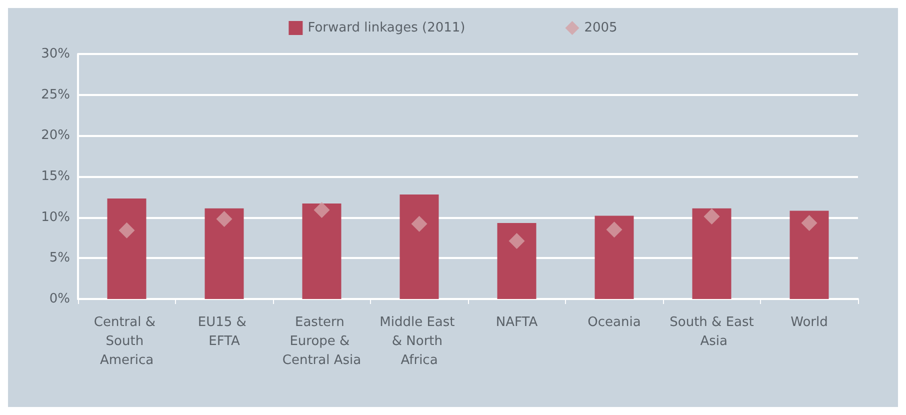 The image size is (906, 415). What do you see at coordinates (601, 28) in the screenshot?
I see `legend-label: 2005` at bounding box center [601, 28].